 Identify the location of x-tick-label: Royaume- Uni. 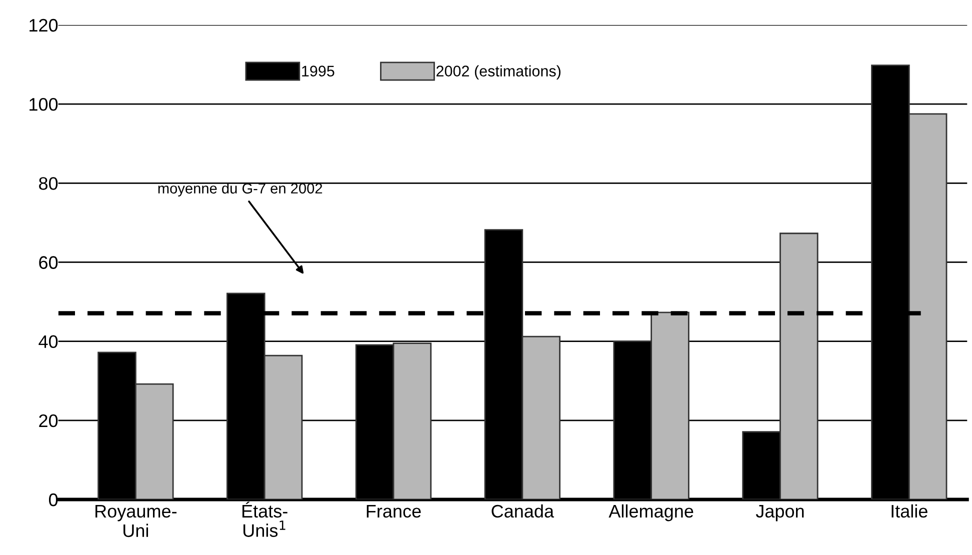
(136, 521).